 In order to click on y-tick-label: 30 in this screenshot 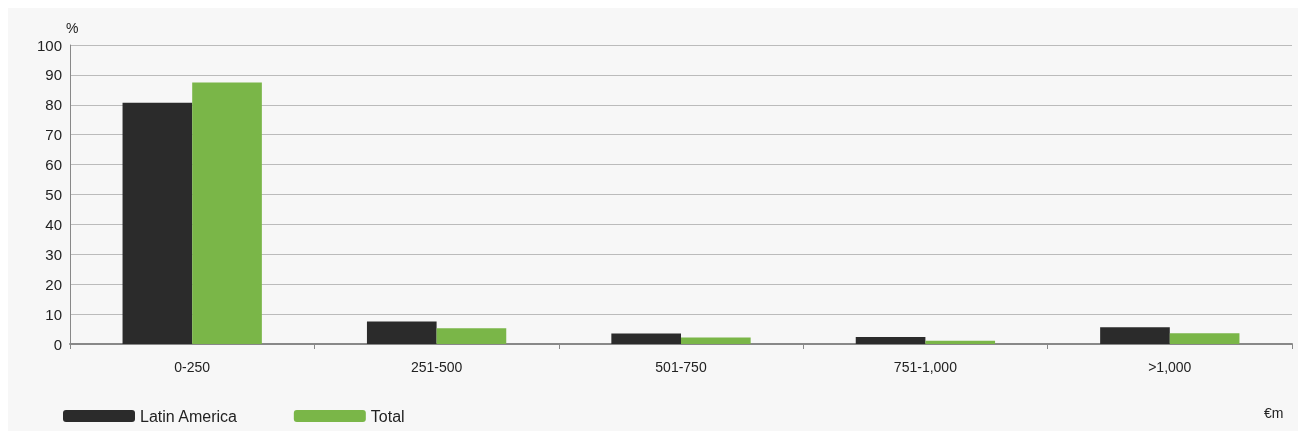, I will do `click(53, 254)`.